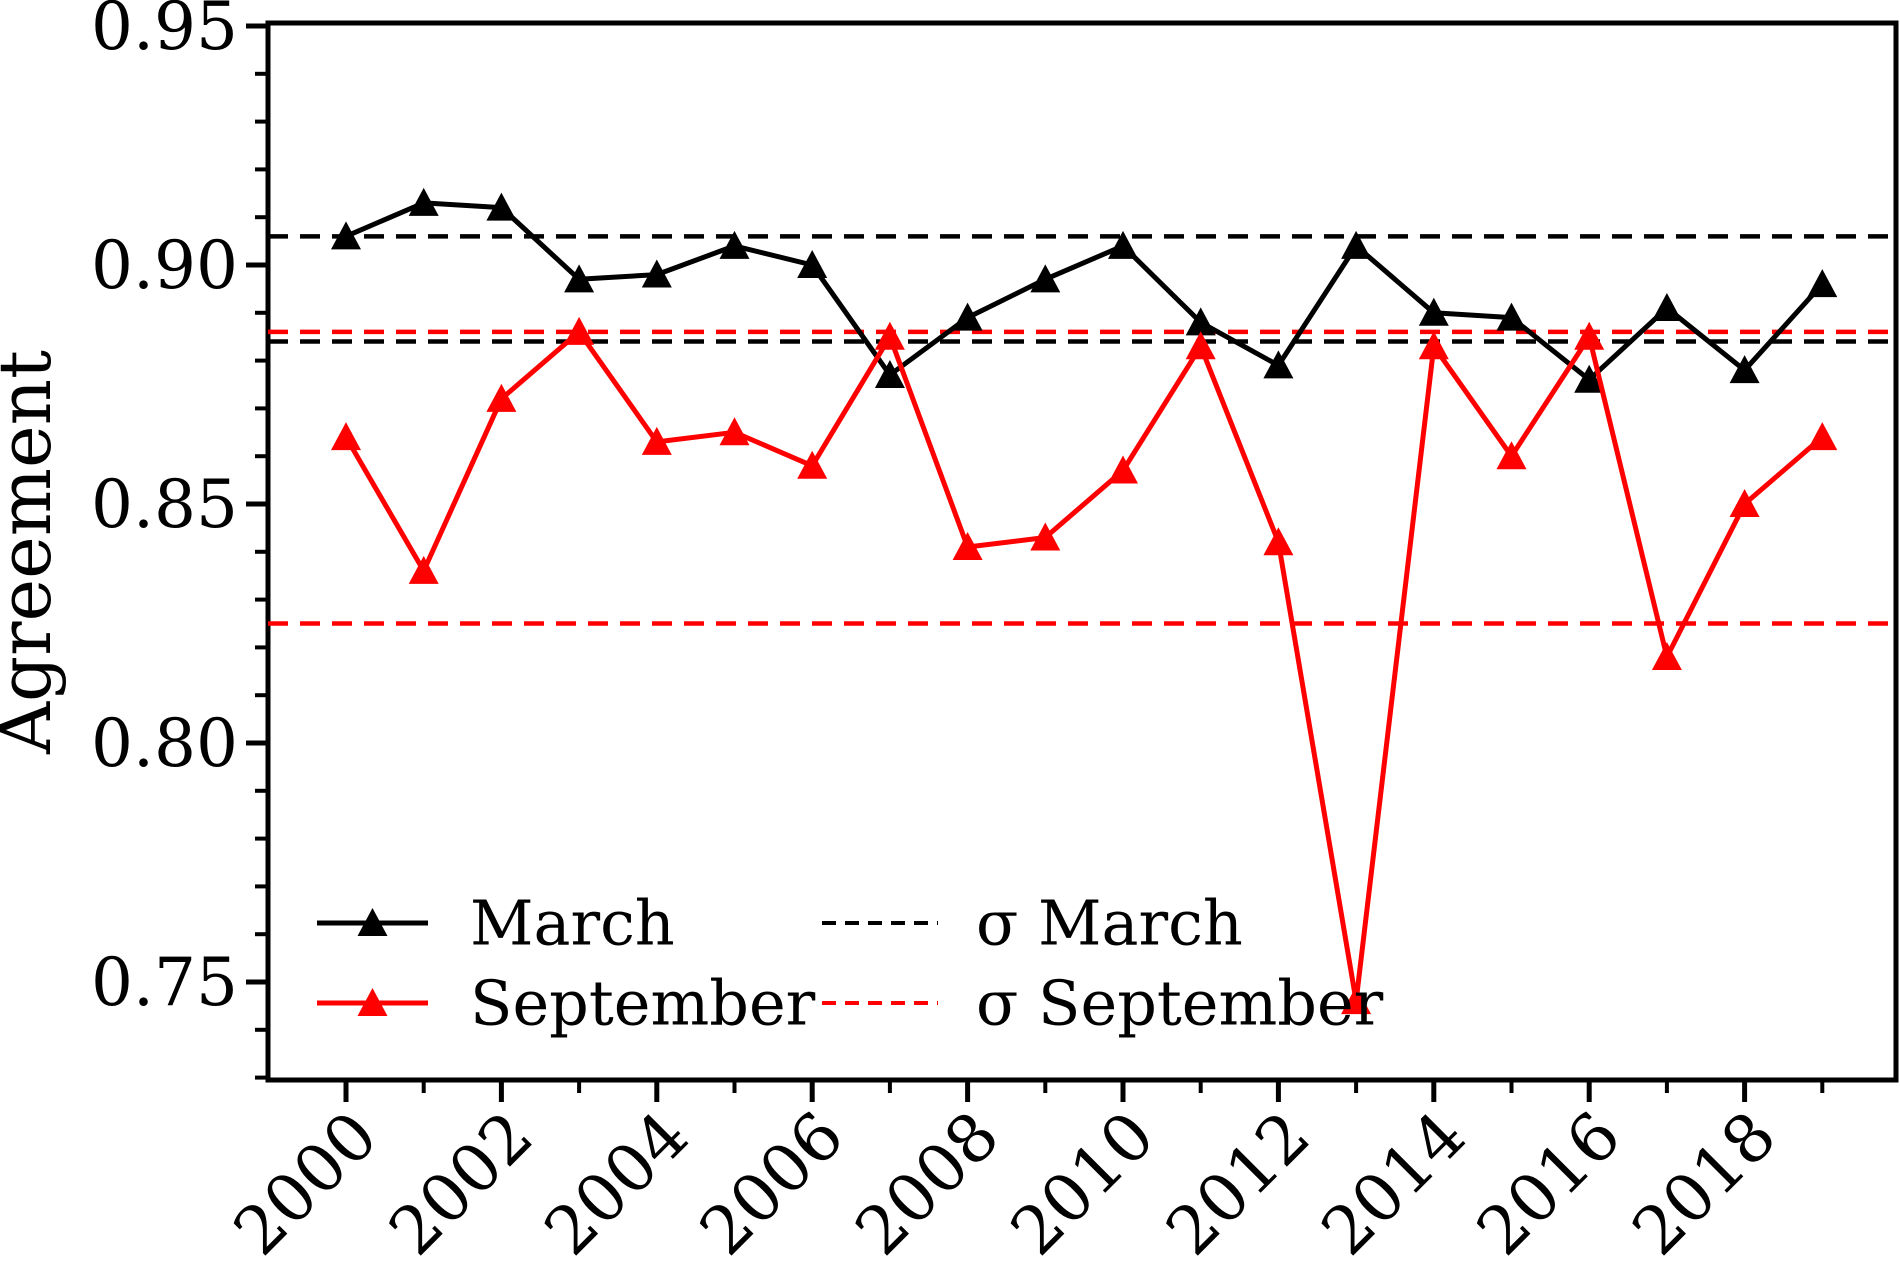 Image resolution: width=1900 pixels, height=1279 pixels. Describe the element at coordinates (1393, 1183) in the screenshot. I see `x-tick-label: 2014` at that location.